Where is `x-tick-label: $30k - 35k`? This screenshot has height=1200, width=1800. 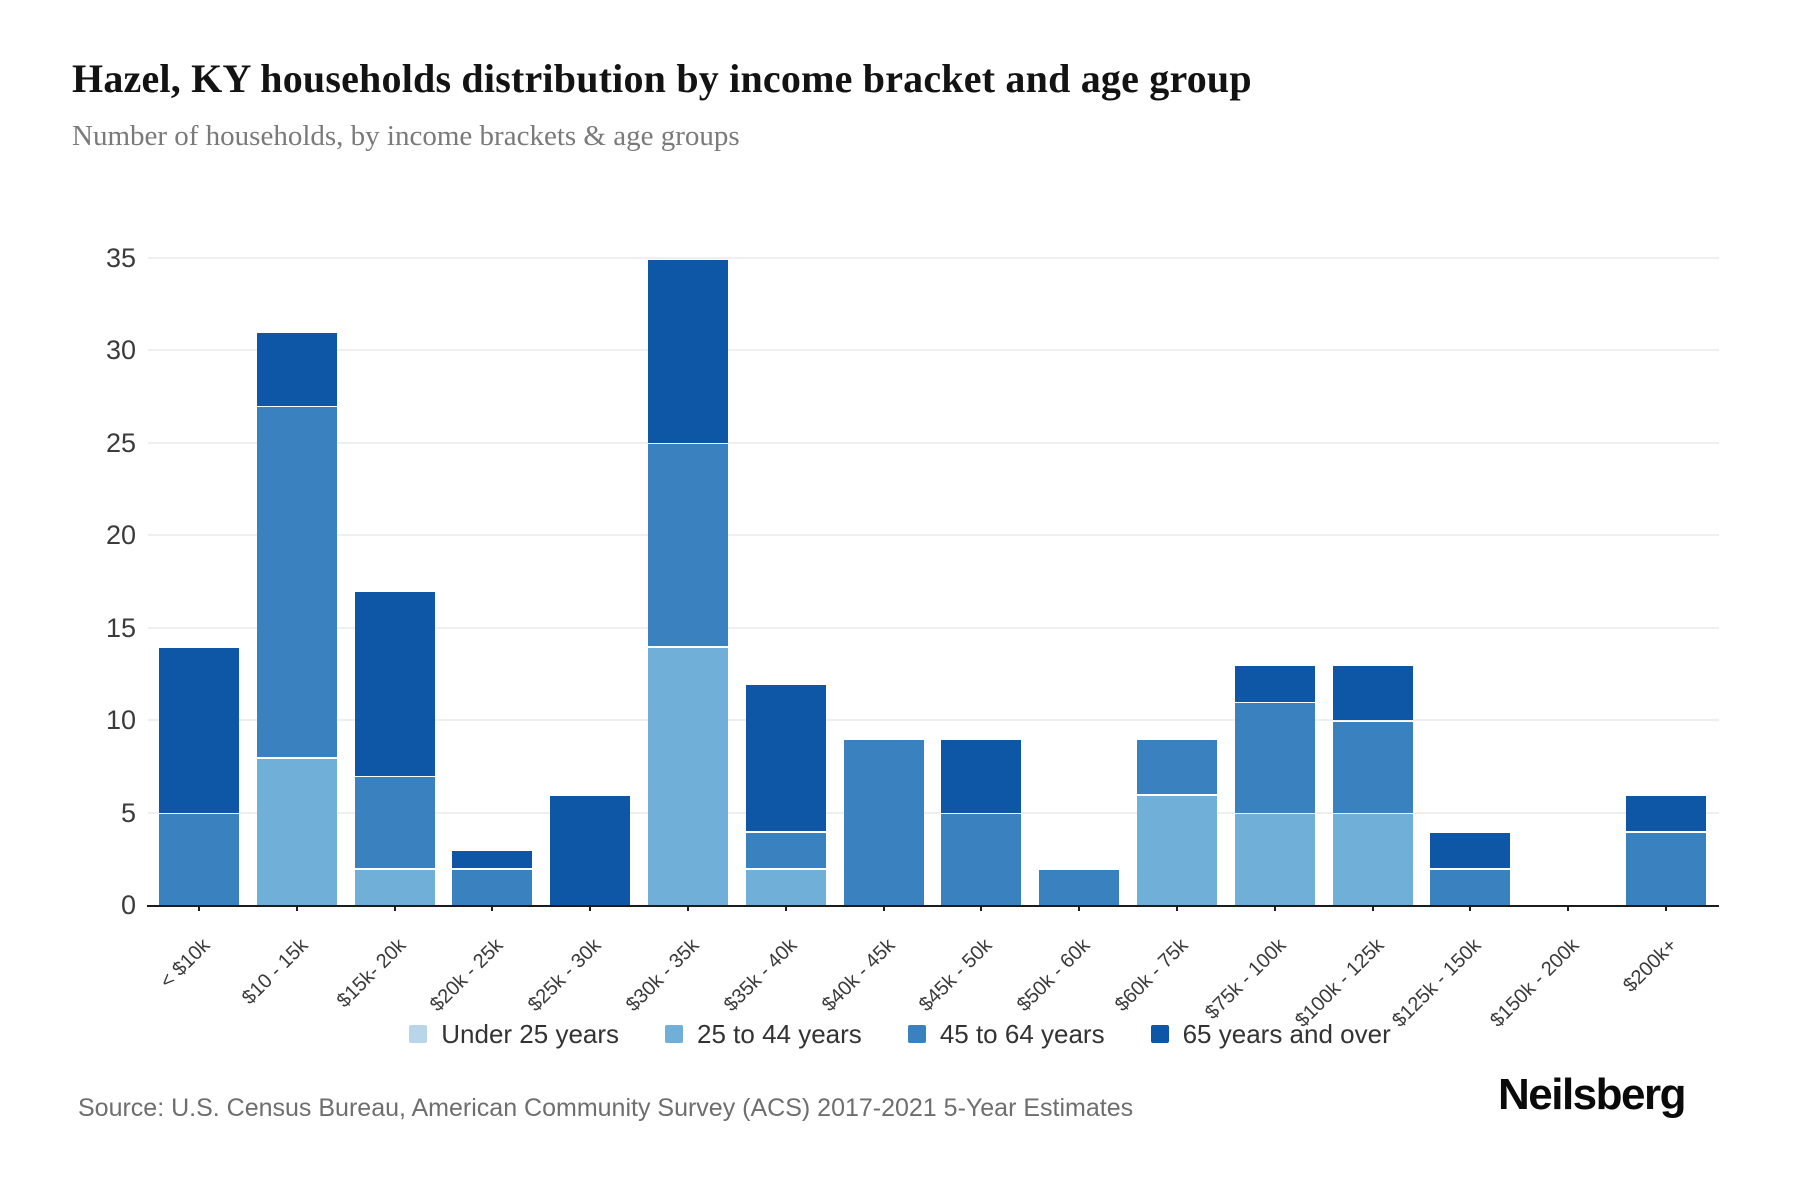 x-tick-label: $30k - 35k is located at coordinates (662, 975).